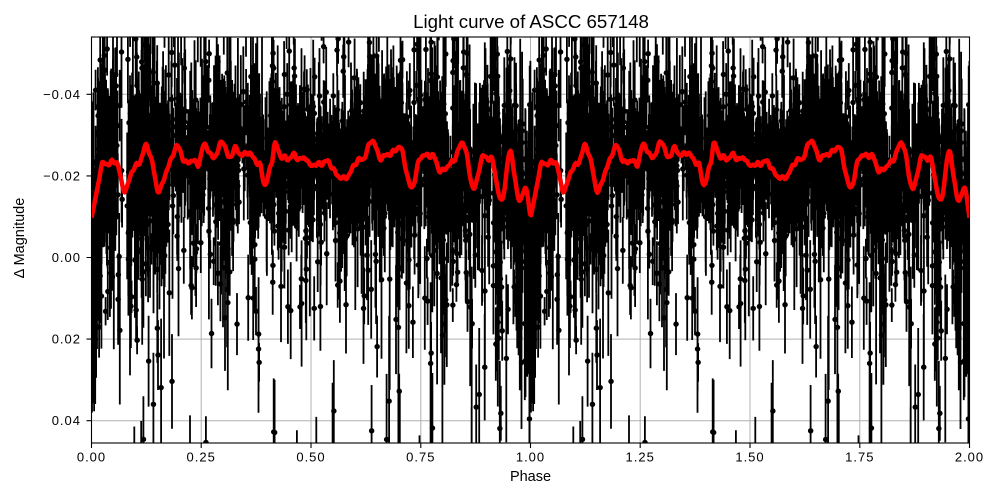 The height and width of the screenshot is (500, 1000). Describe the element at coordinates (66, 339) in the screenshot. I see `svg-text: 0.02` at that location.